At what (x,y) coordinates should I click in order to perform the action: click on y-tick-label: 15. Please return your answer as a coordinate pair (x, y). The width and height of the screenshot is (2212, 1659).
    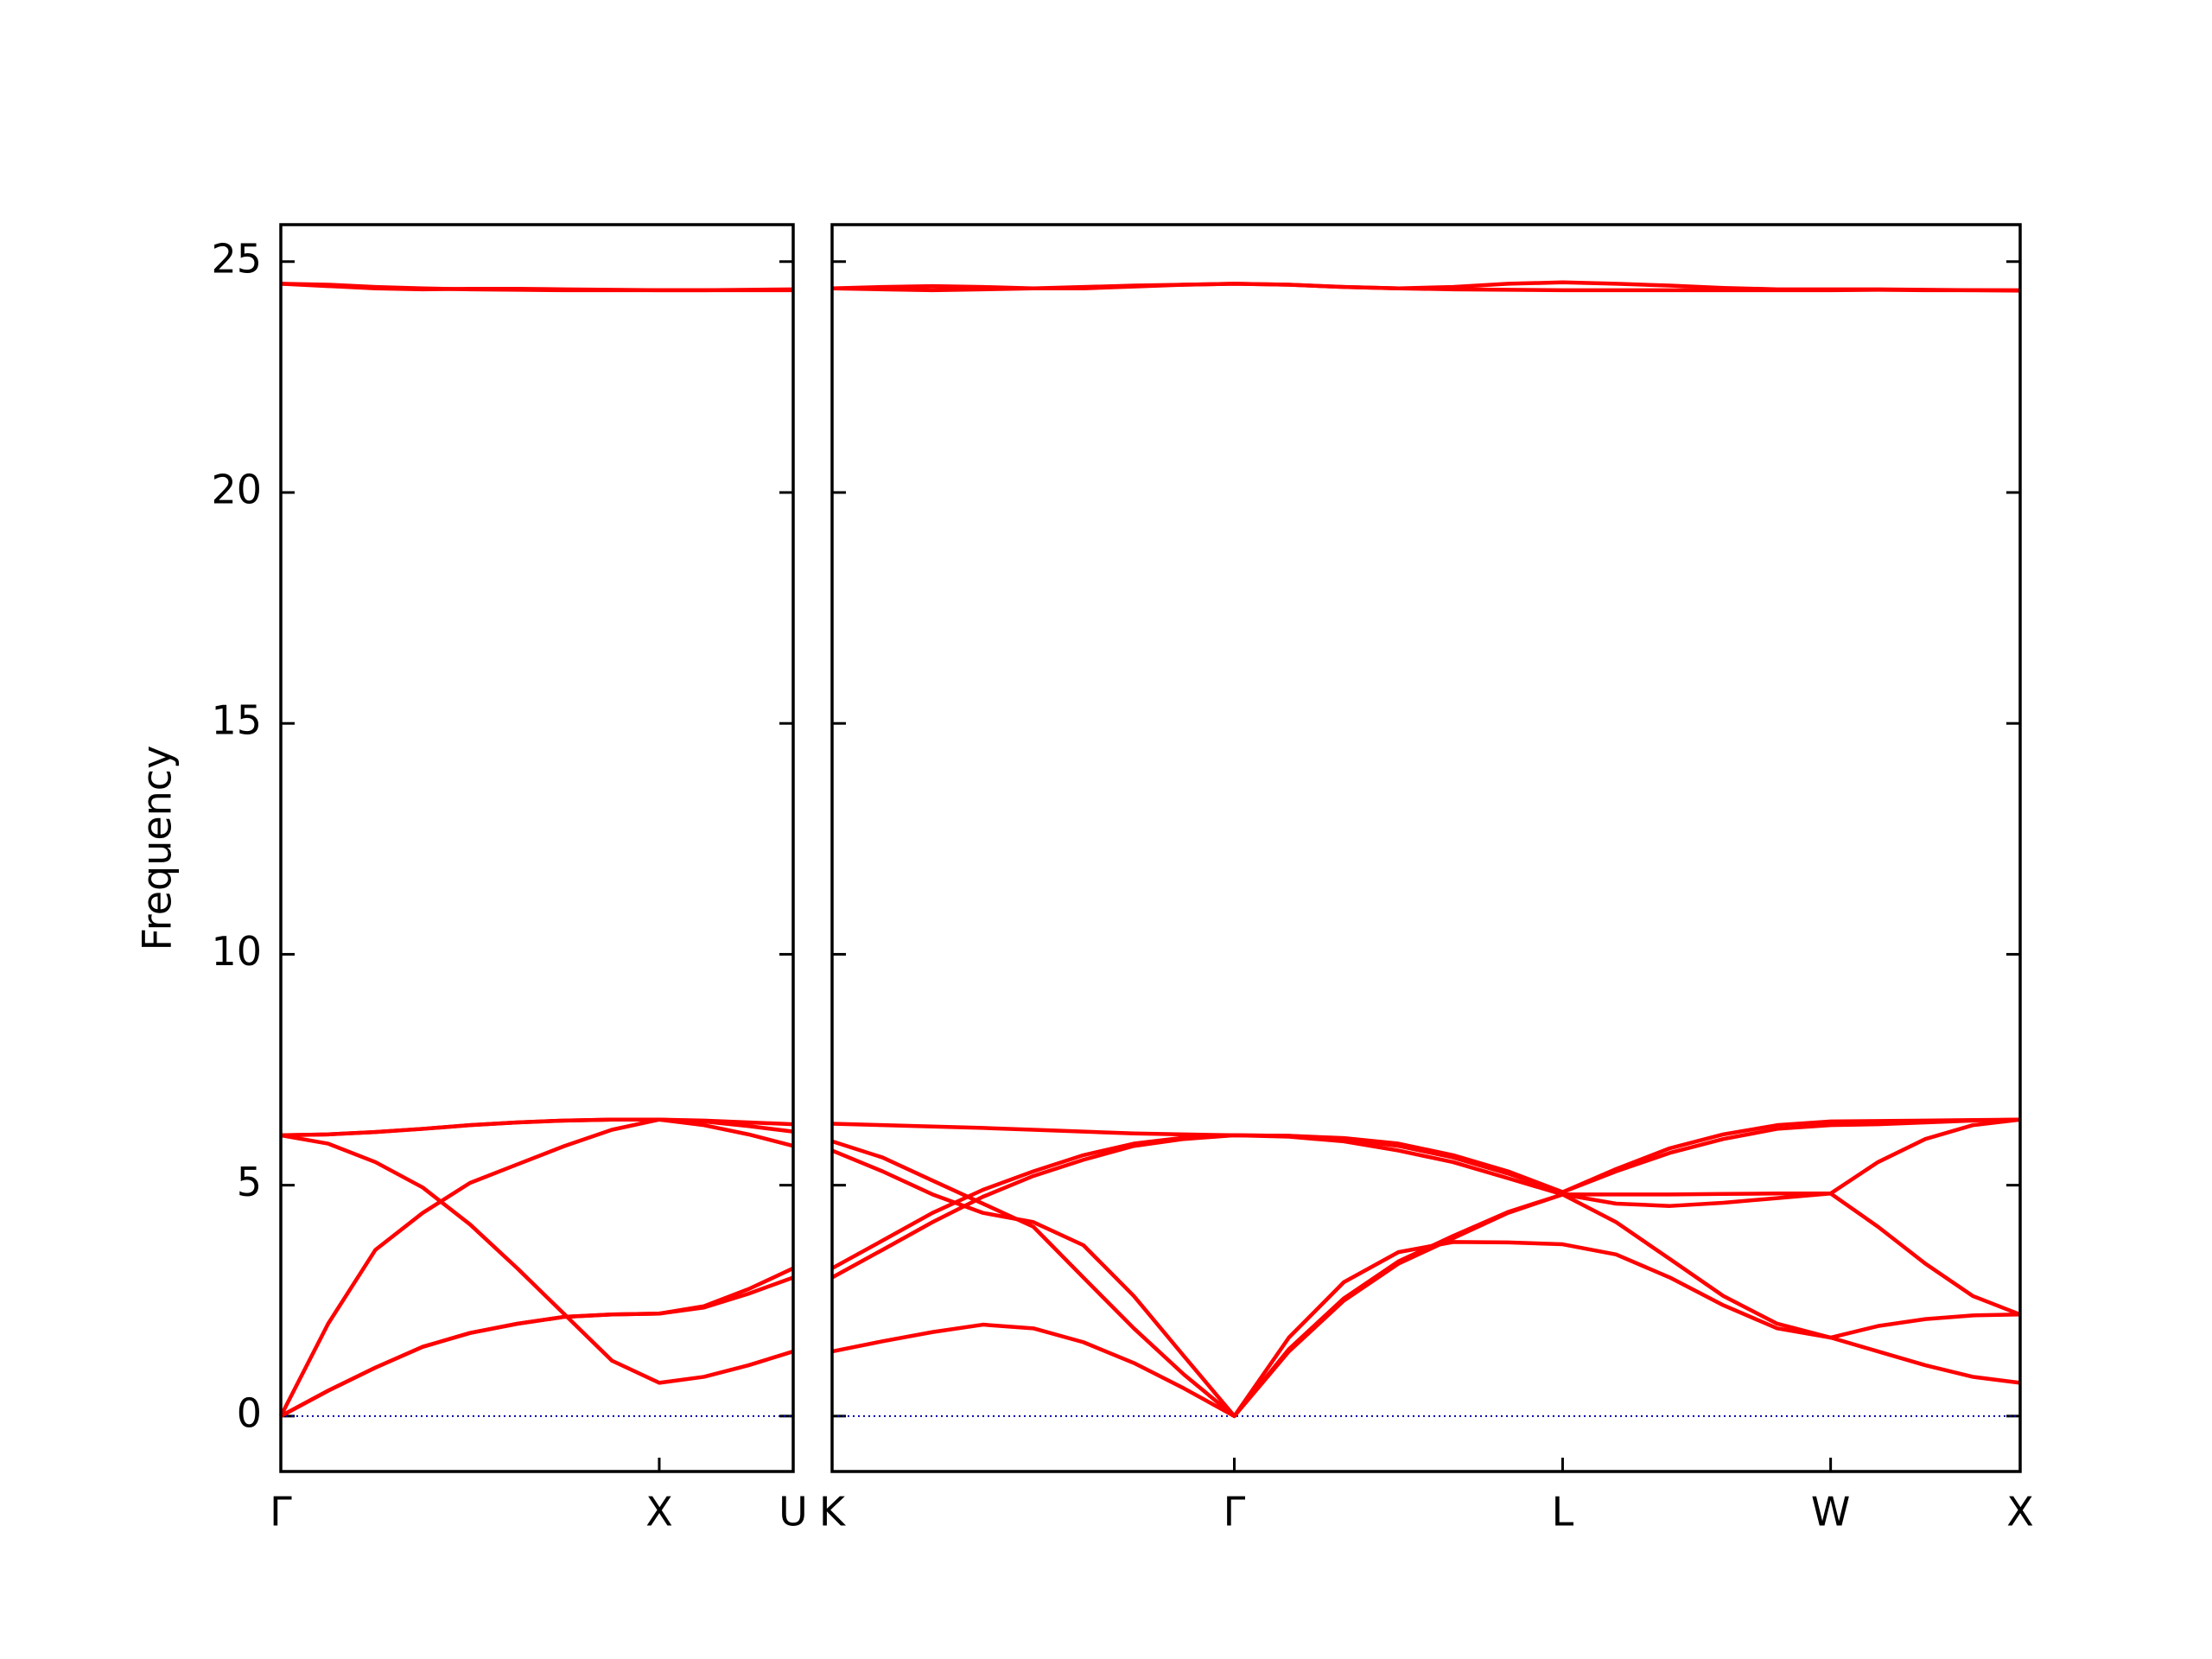
    Looking at the image, I should click on (236, 720).